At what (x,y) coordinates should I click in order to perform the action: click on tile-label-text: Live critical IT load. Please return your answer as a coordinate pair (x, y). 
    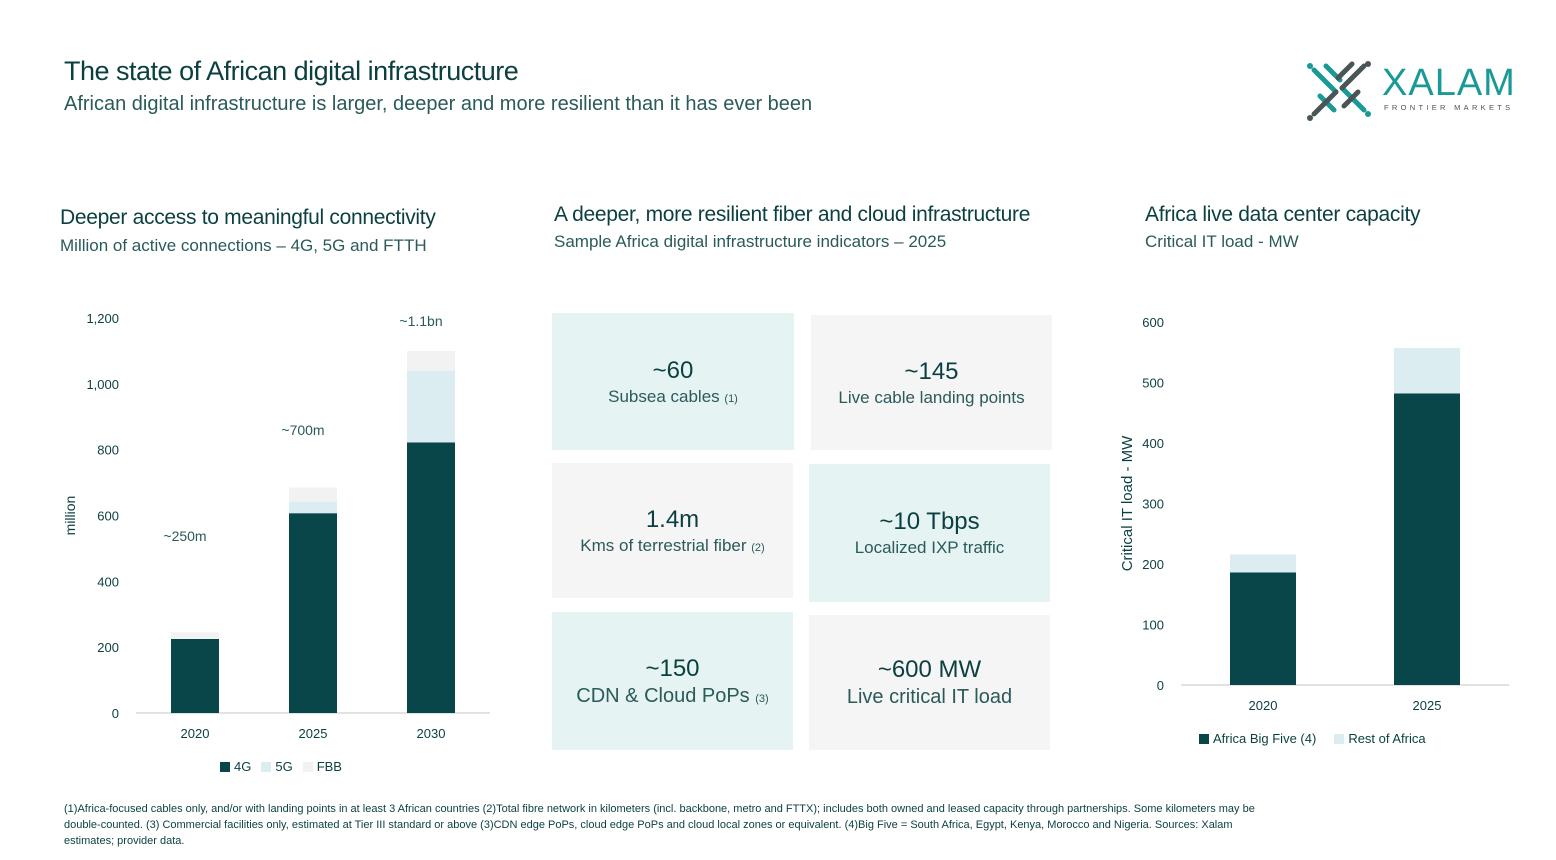
    Looking at the image, I should click on (929, 697).